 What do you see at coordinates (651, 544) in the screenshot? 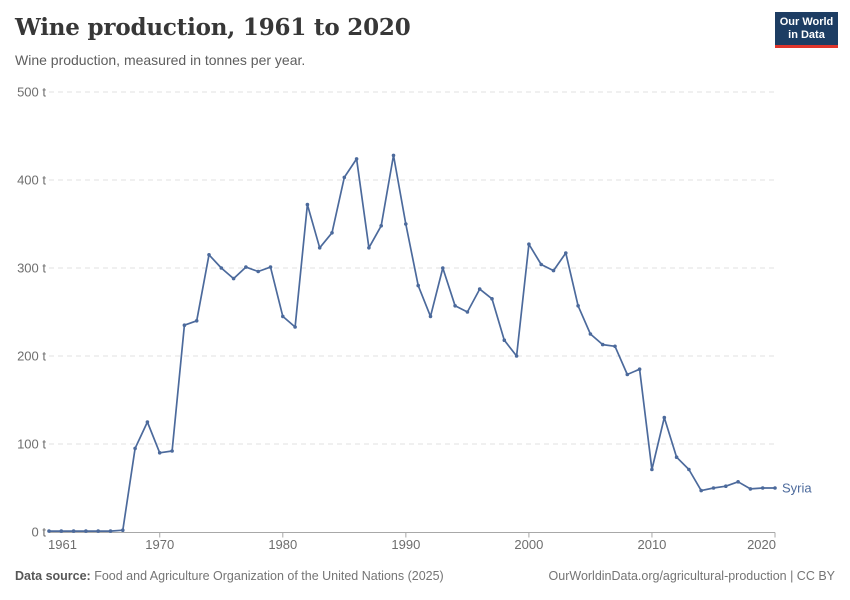
I see `x-tick-label: 2010` at bounding box center [651, 544].